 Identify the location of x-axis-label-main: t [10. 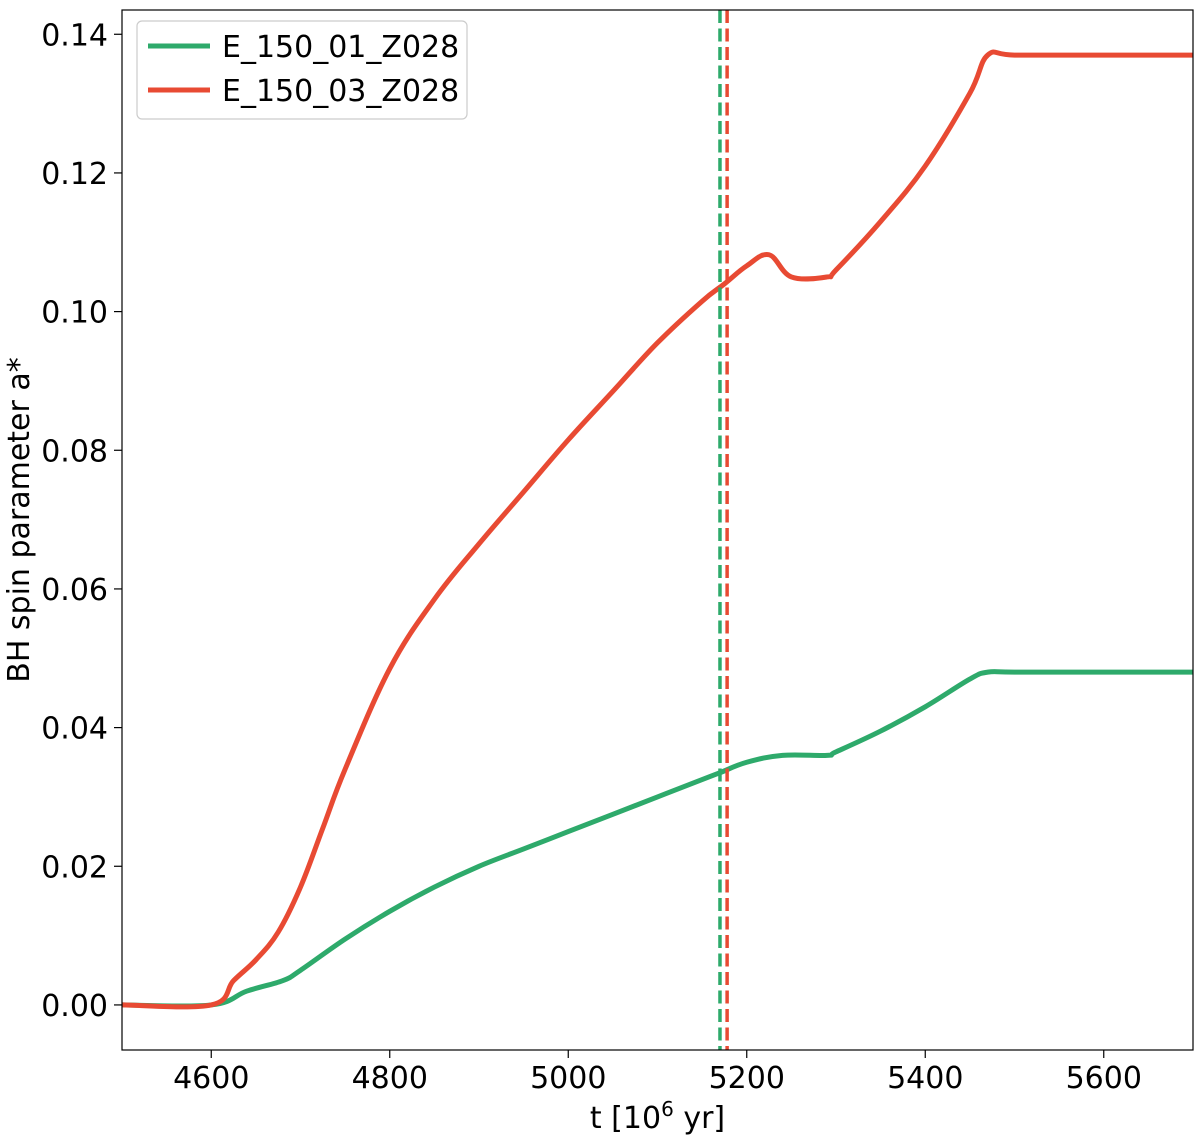
(625, 1118).